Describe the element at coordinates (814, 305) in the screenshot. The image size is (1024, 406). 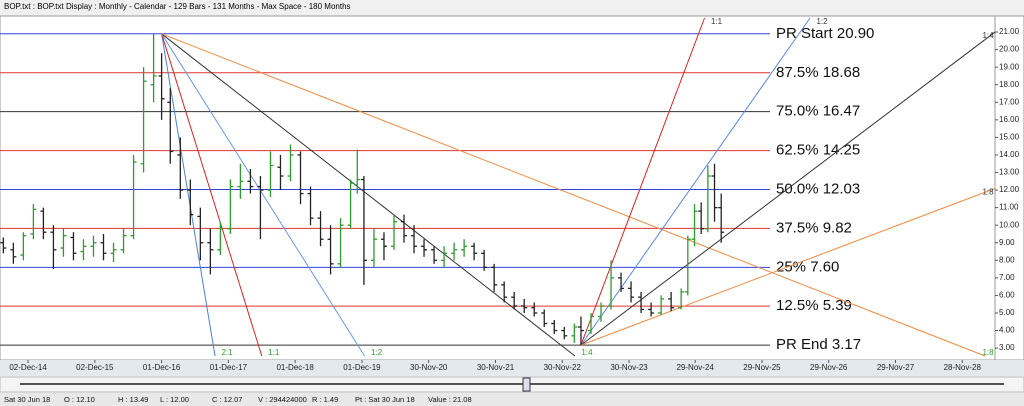
I see `level-label: 12.5% 5.39` at that location.